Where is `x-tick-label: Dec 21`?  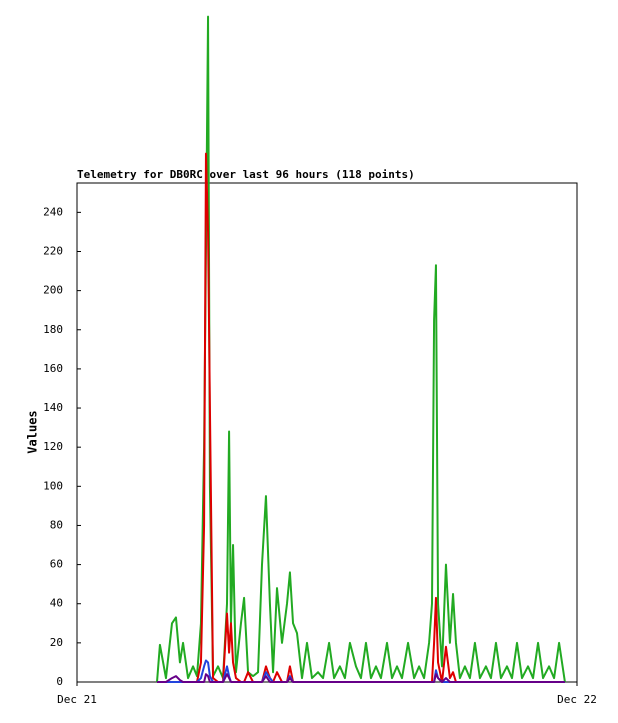 x-tick-label: Dec 21 is located at coordinates (77, 699).